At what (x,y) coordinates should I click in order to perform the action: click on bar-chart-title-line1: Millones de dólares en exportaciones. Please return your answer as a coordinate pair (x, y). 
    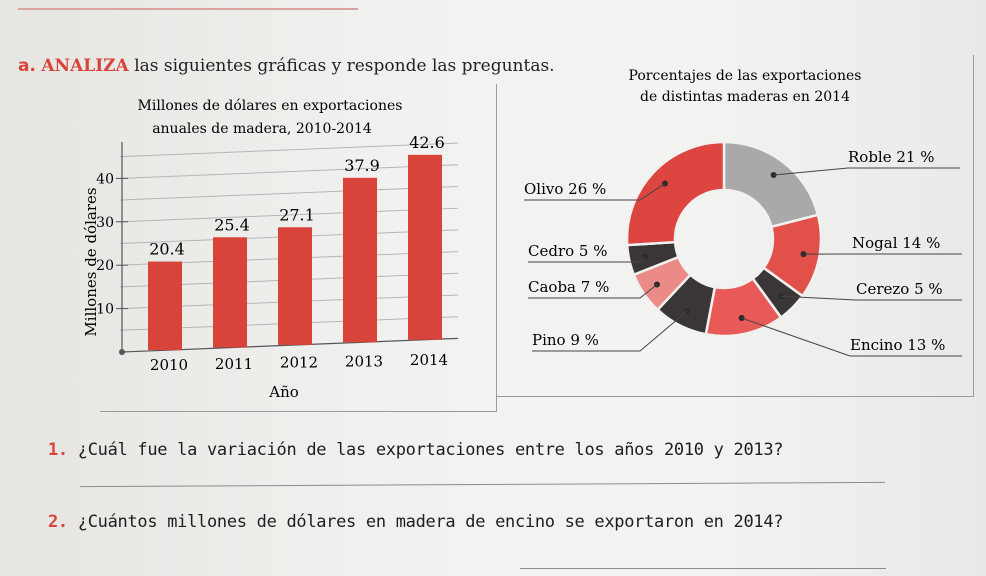
    Looking at the image, I should click on (270, 106).